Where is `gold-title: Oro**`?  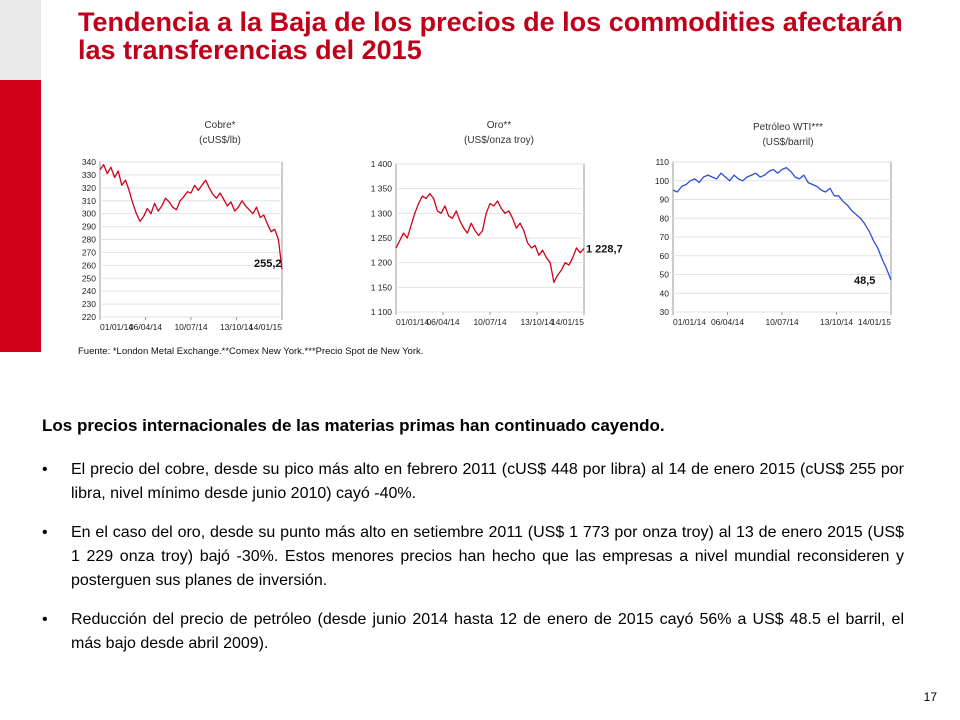
gold-title: Oro** is located at coordinates (499, 125).